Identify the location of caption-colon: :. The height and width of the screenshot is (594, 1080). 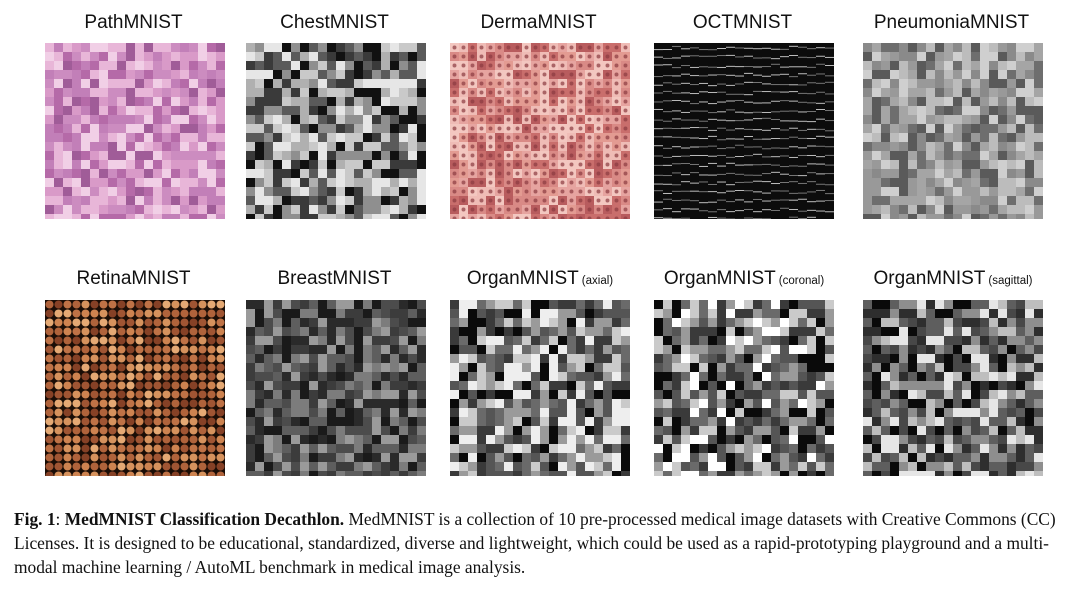
(60, 519).